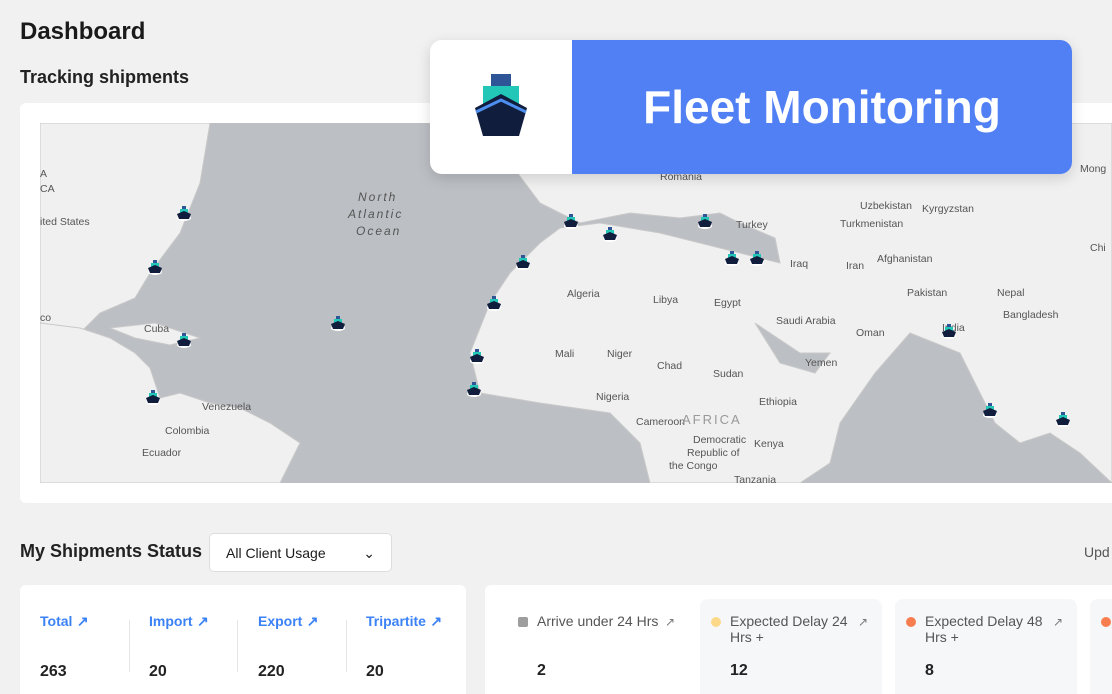 The image size is (1112, 694). I want to click on stat-label: Total, so click(56, 621).